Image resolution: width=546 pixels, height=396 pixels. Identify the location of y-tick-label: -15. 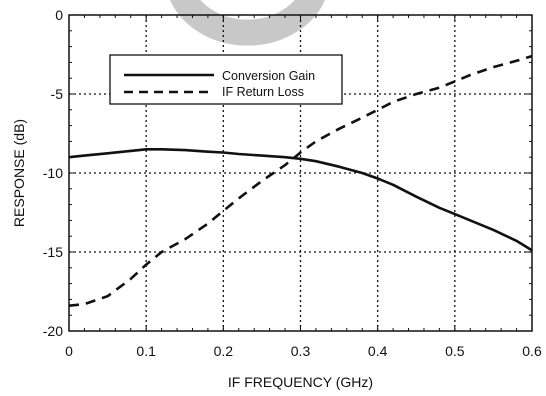
(53, 252).